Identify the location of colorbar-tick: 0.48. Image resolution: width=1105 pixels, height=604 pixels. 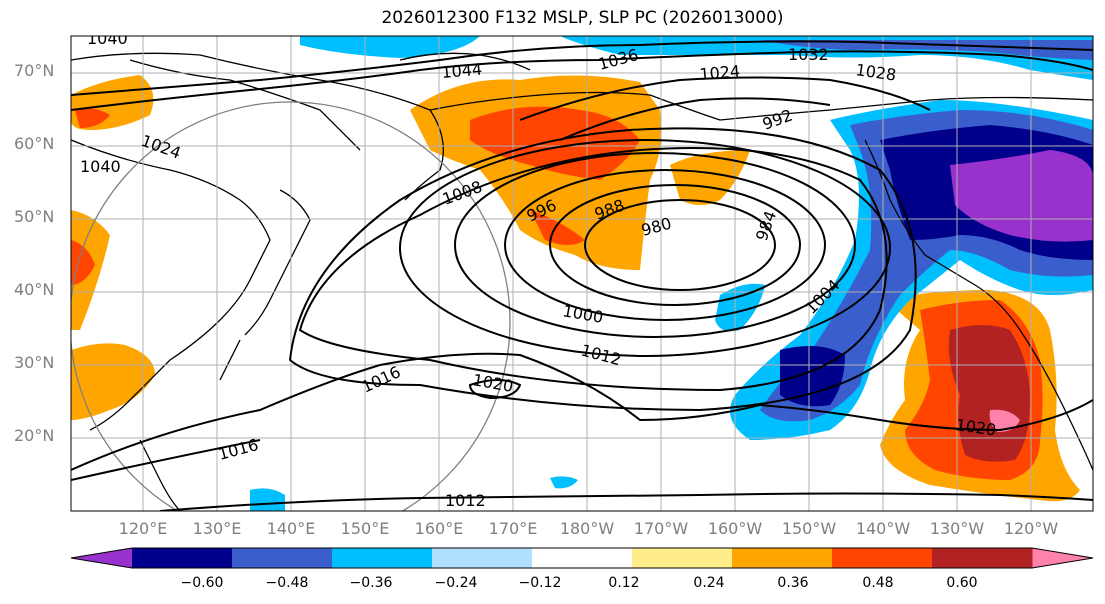
(878, 583).